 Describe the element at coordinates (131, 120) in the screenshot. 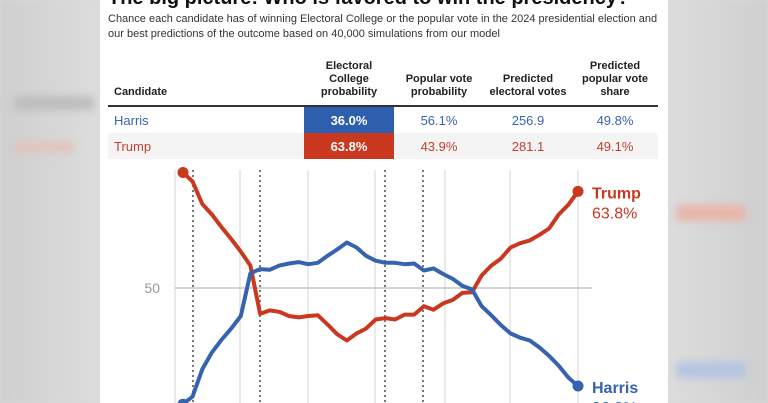

I see `candidate-name: Harris` at that location.